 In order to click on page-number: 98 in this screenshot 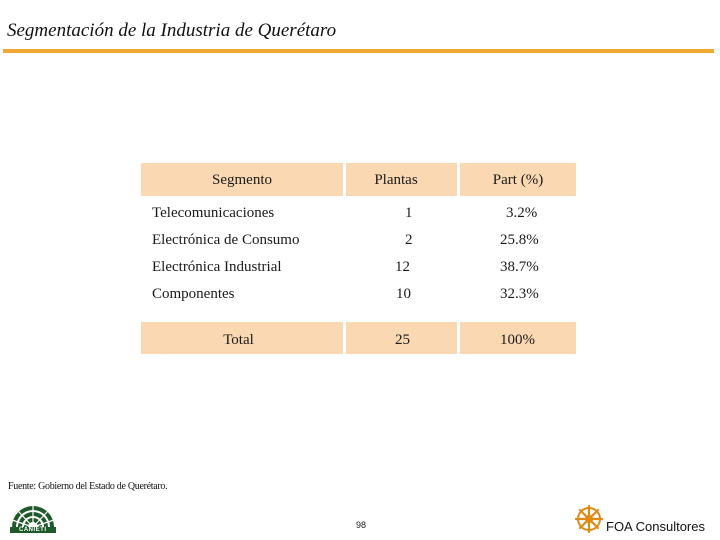, I will do `click(361, 525)`.